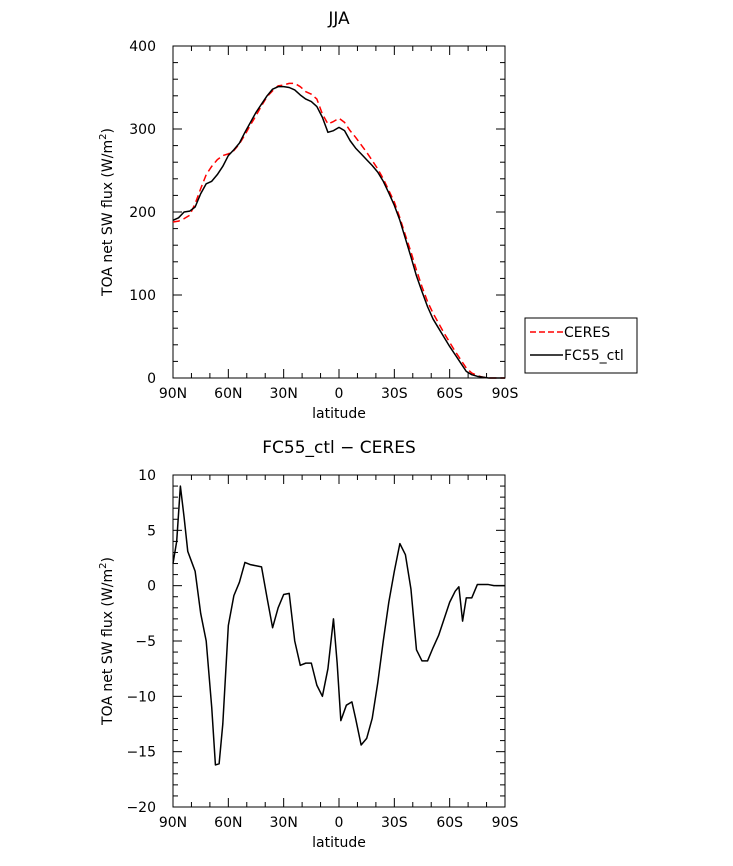 This screenshot has height=866, width=733. I want to click on chart-title: JJA, so click(338, 19).